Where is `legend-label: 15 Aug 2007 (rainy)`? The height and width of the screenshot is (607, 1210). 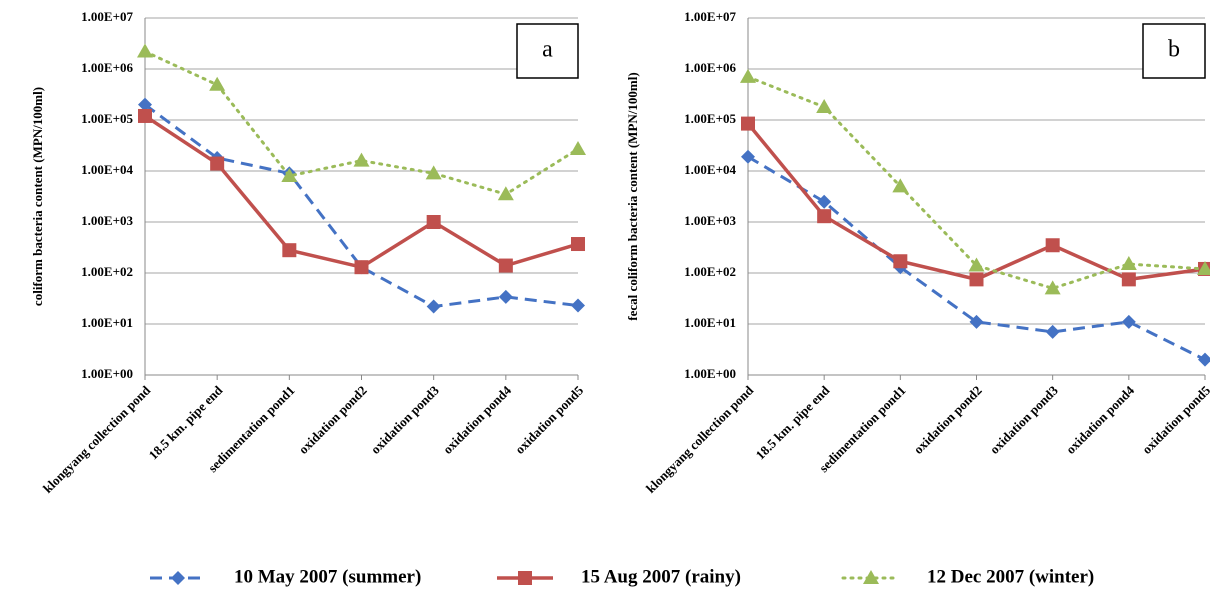 legend-label: 15 Aug 2007 (rainy) is located at coordinates (661, 576).